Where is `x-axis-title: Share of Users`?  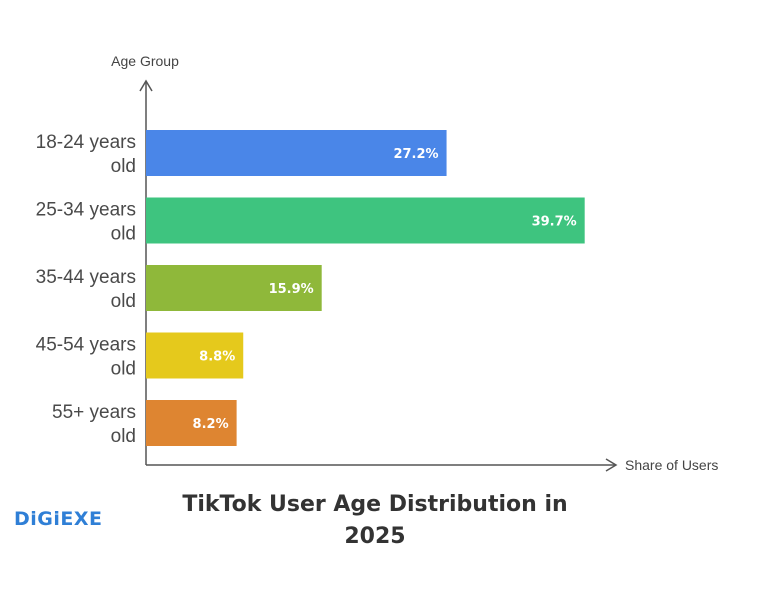
x-axis-title: Share of Users is located at coordinates (671, 465).